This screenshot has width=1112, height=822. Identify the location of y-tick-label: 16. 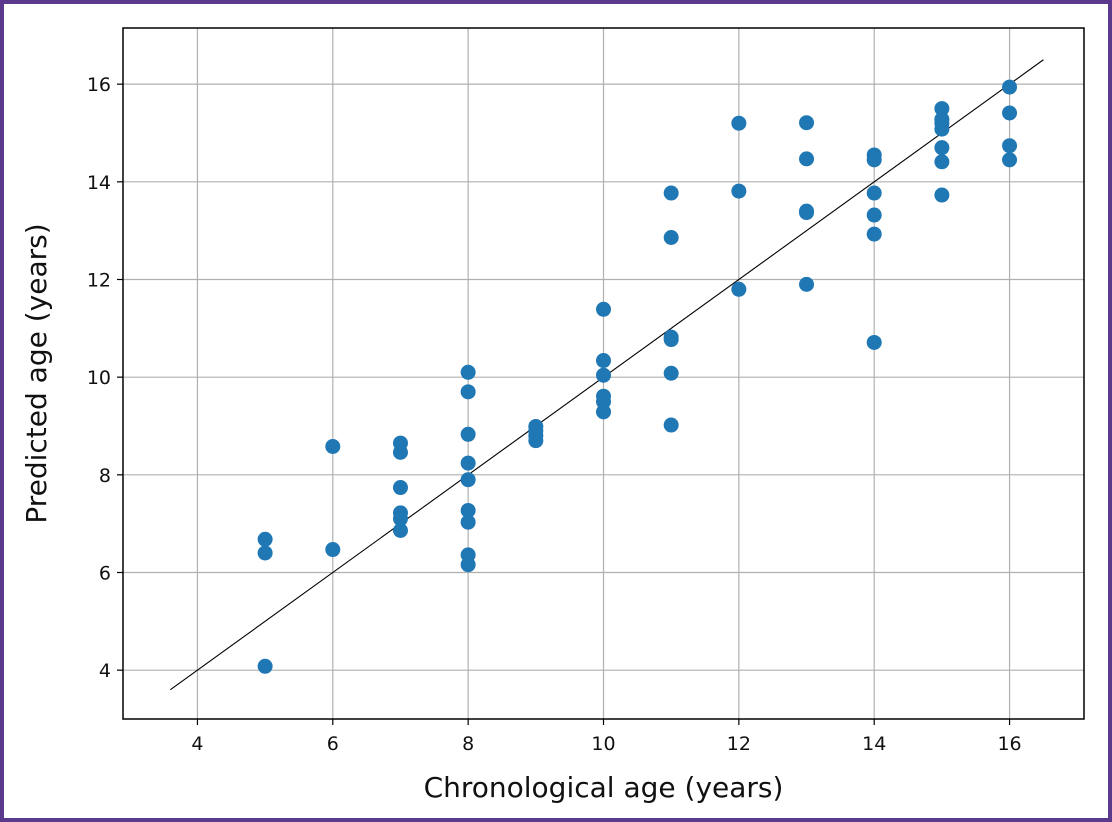
(99, 85).